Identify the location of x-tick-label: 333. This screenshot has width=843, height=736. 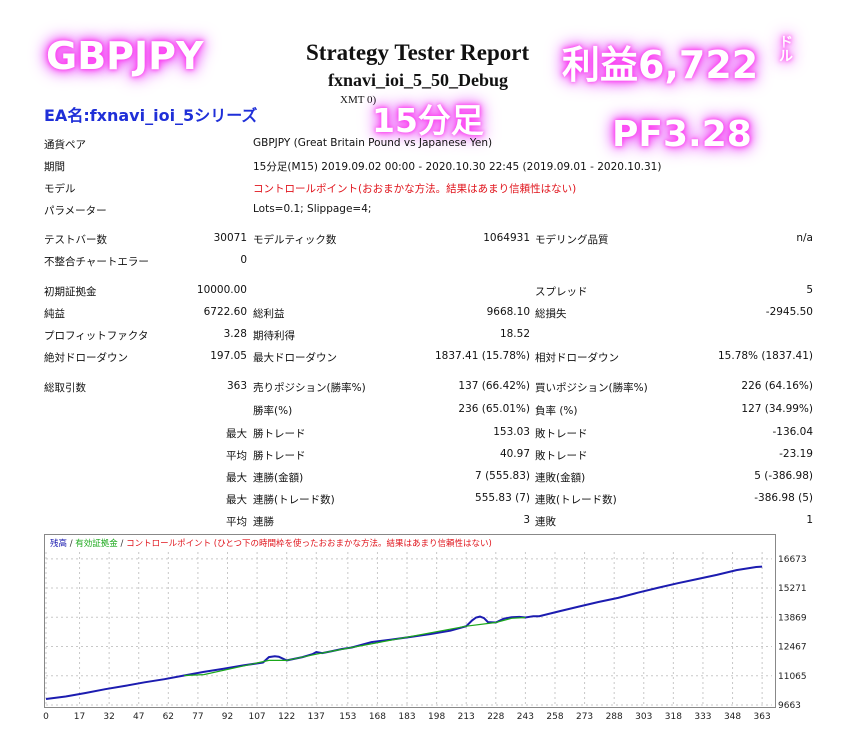
(702, 717).